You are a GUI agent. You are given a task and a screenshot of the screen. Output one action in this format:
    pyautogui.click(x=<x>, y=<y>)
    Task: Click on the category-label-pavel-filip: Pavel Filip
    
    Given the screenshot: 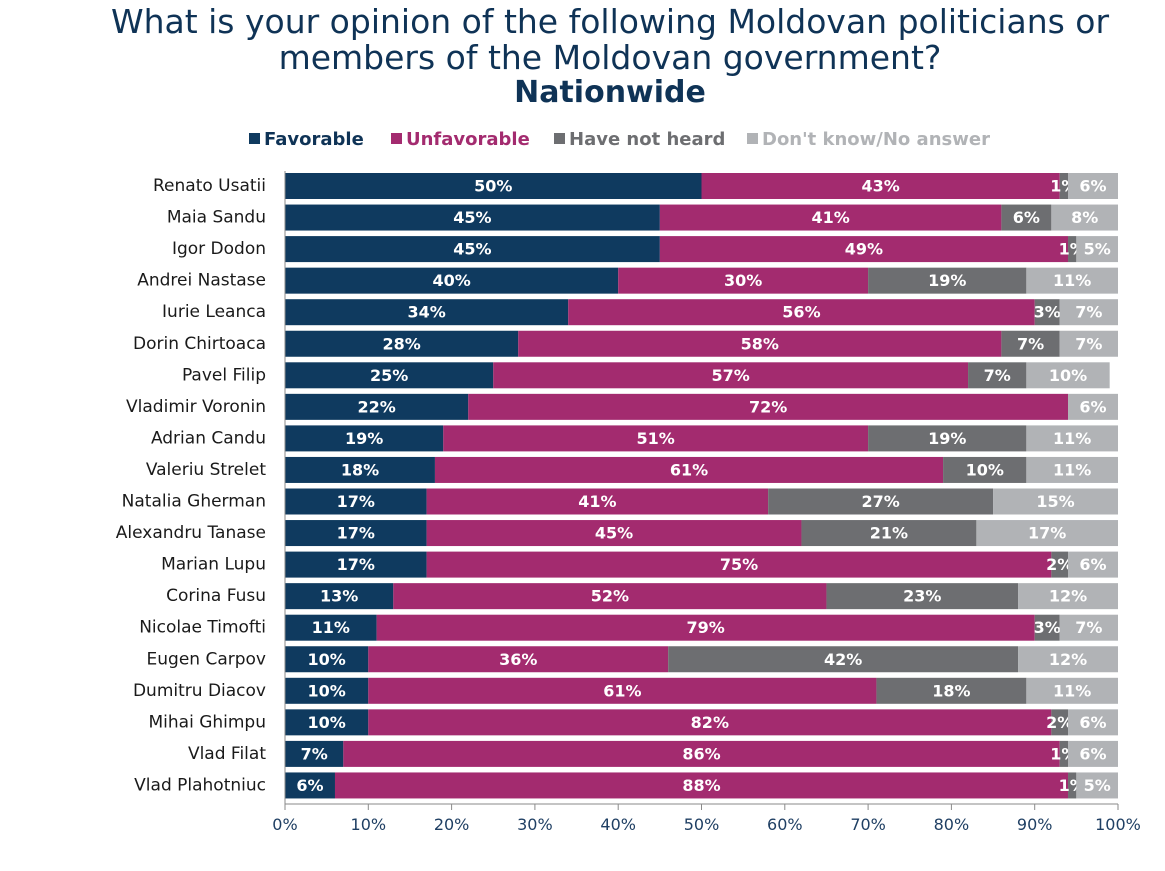 What is the action you would take?
    pyautogui.click(x=224, y=375)
    